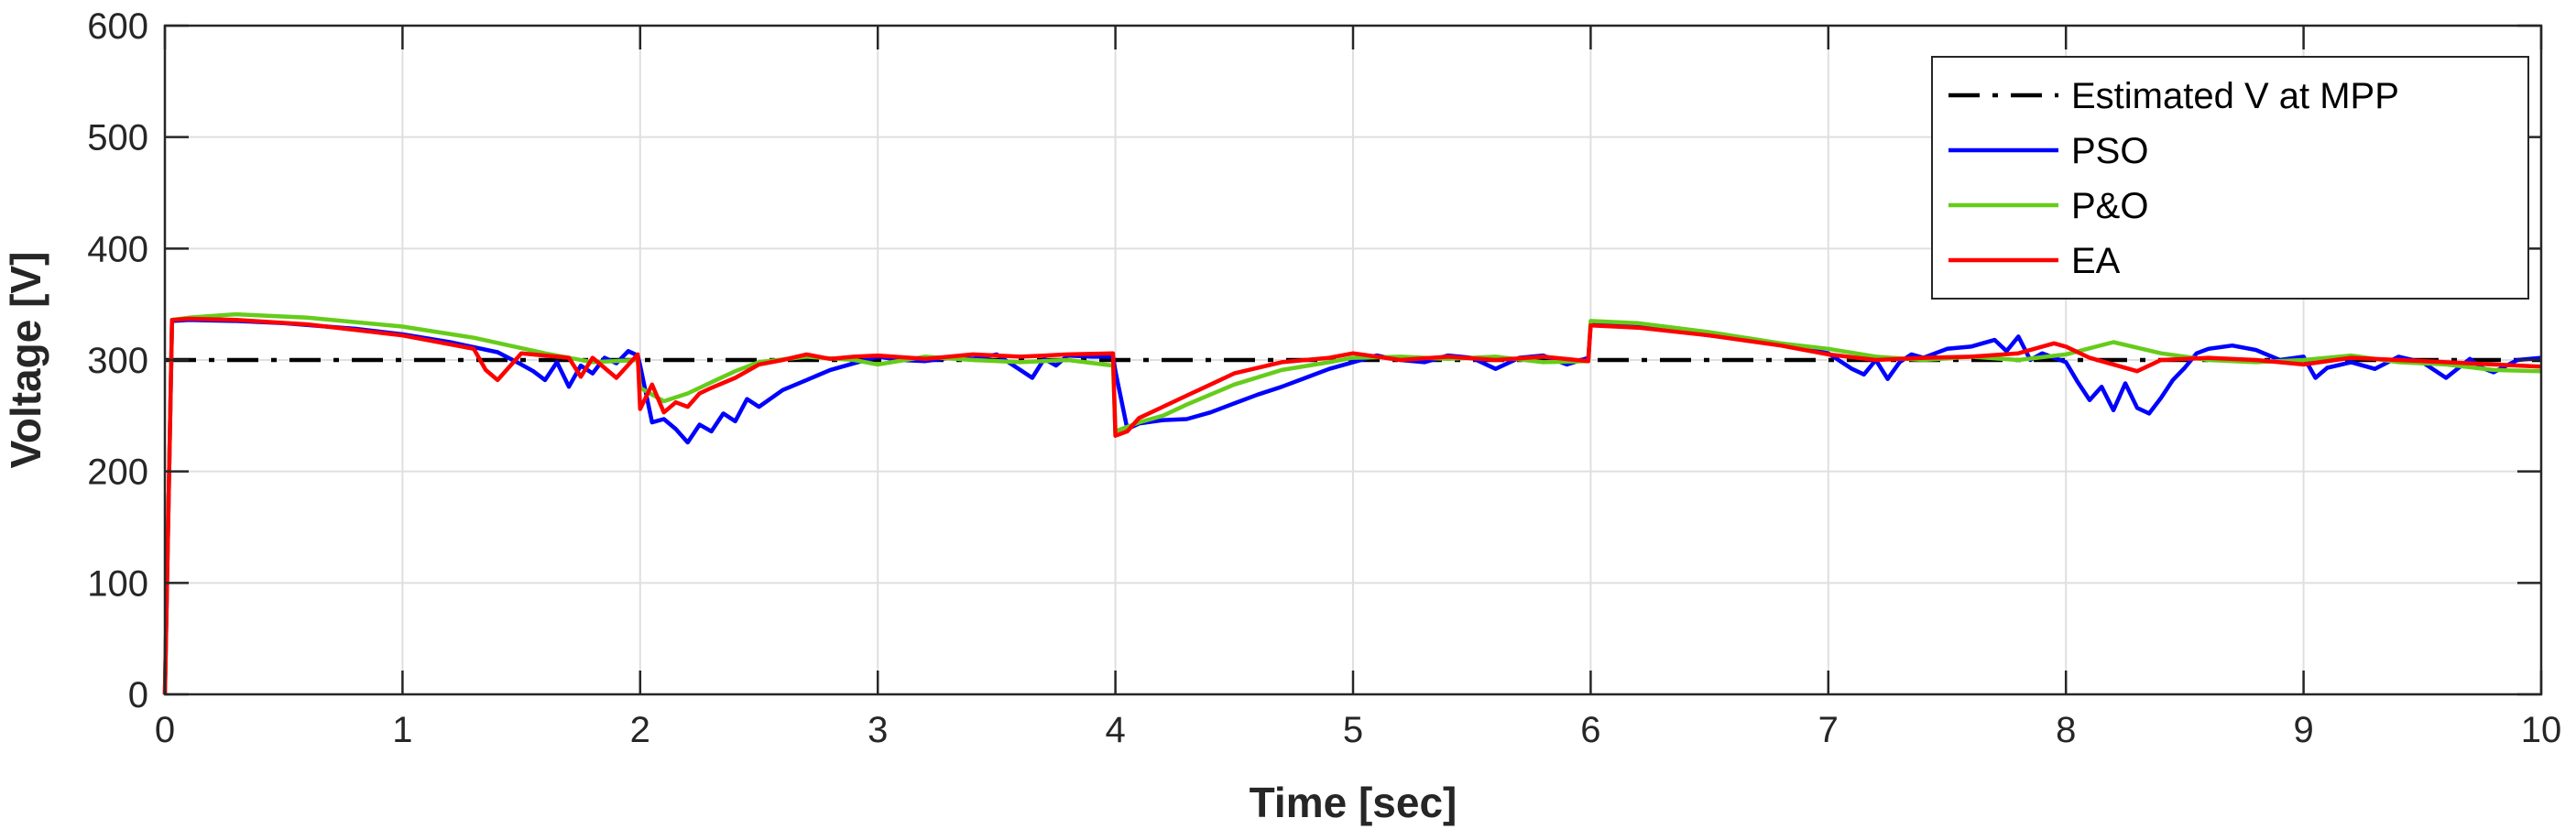 Image resolution: width=2576 pixels, height=840 pixels. Describe the element at coordinates (165, 730) in the screenshot. I see `x-tick-label: 0` at that location.